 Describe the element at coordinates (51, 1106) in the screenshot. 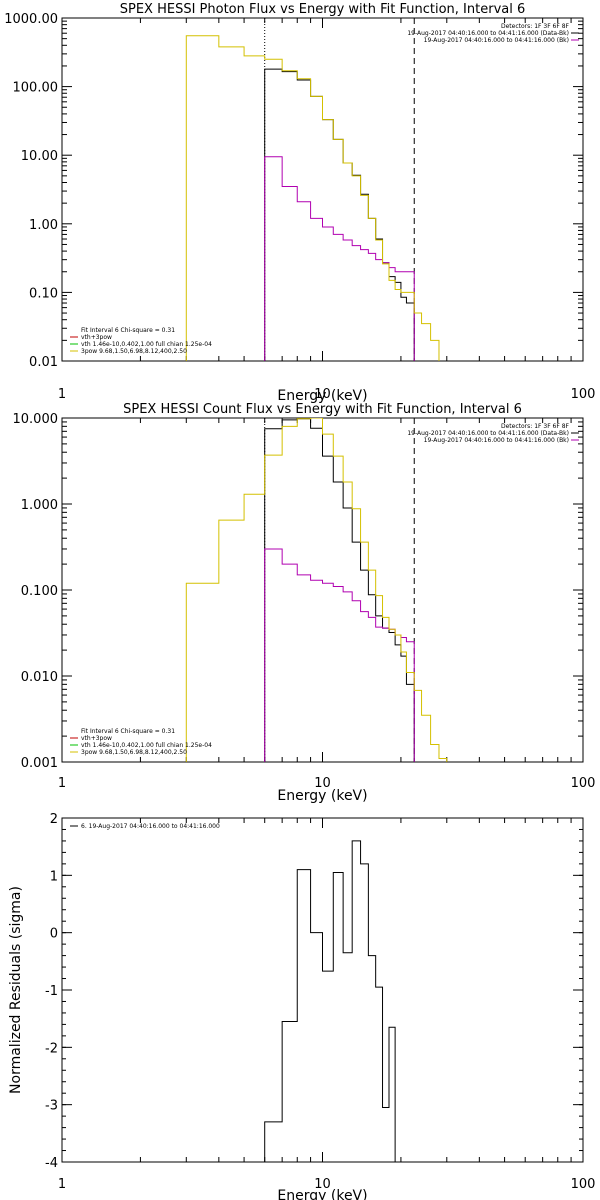

I see `y-tick-label: -3` at that location.